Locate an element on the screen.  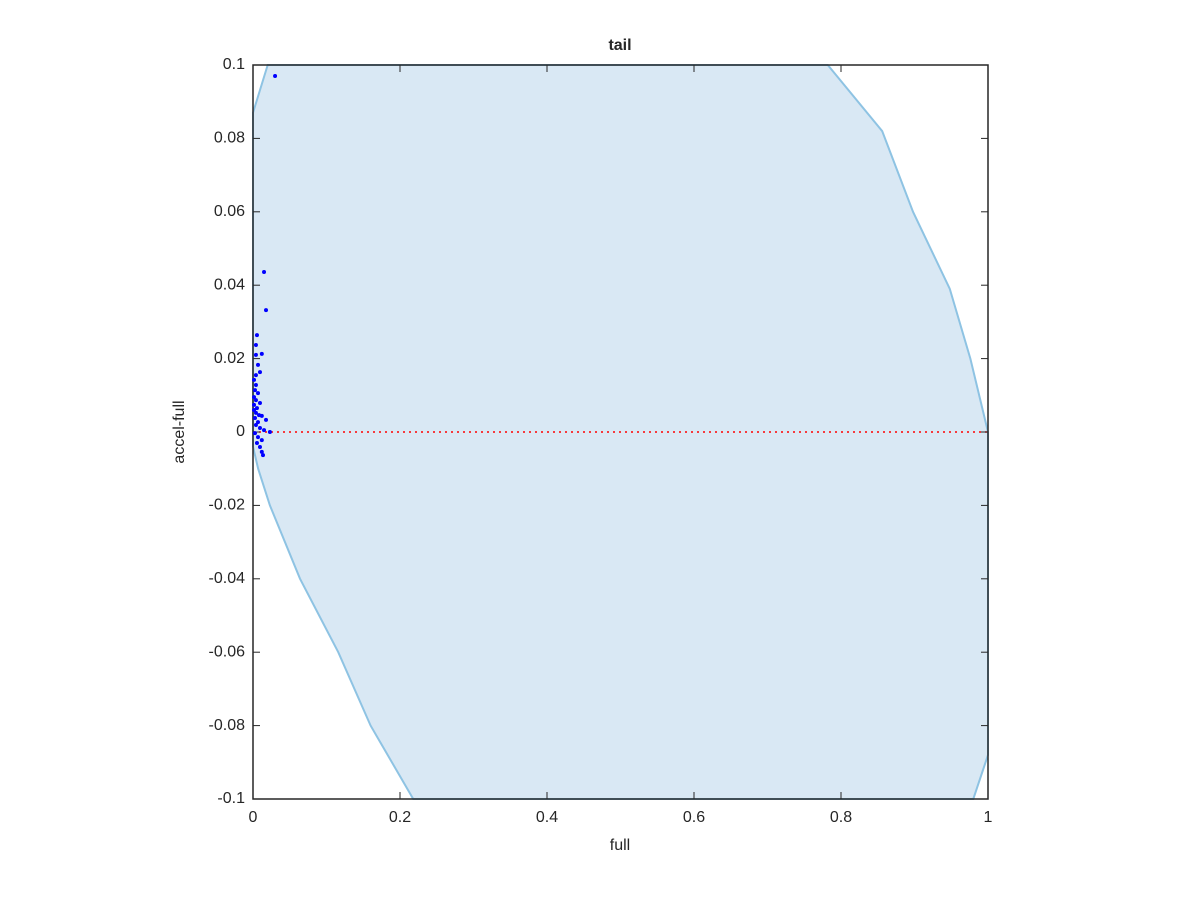
y-tick-label: -0.1 is located at coordinates (231, 798).